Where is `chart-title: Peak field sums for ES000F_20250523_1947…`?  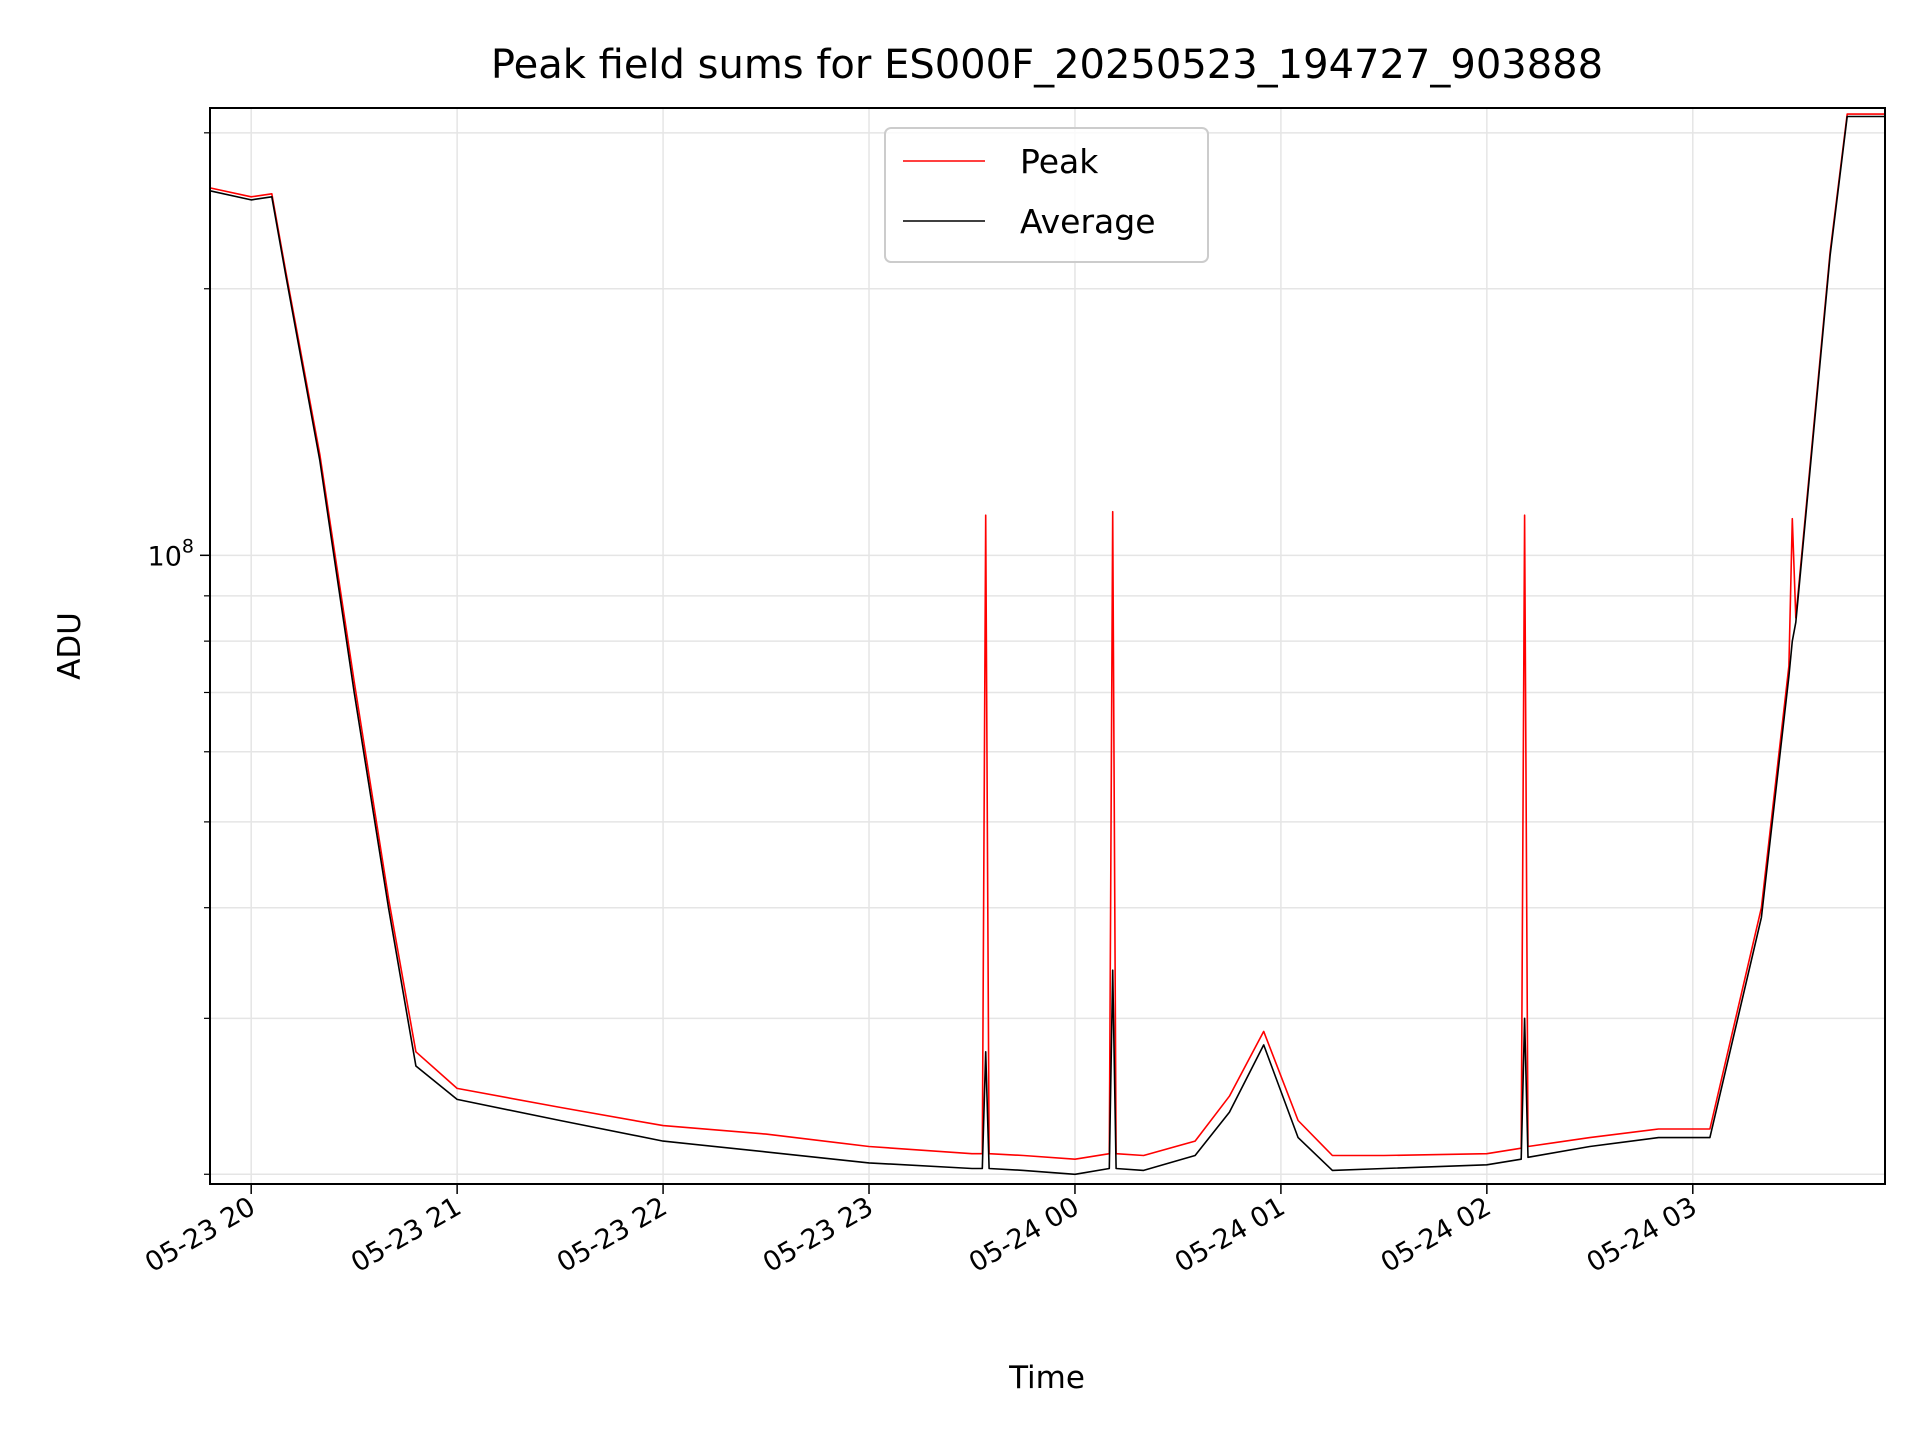 chart-title: Peak field sums for ES000F_20250523_1947… is located at coordinates (1047, 65).